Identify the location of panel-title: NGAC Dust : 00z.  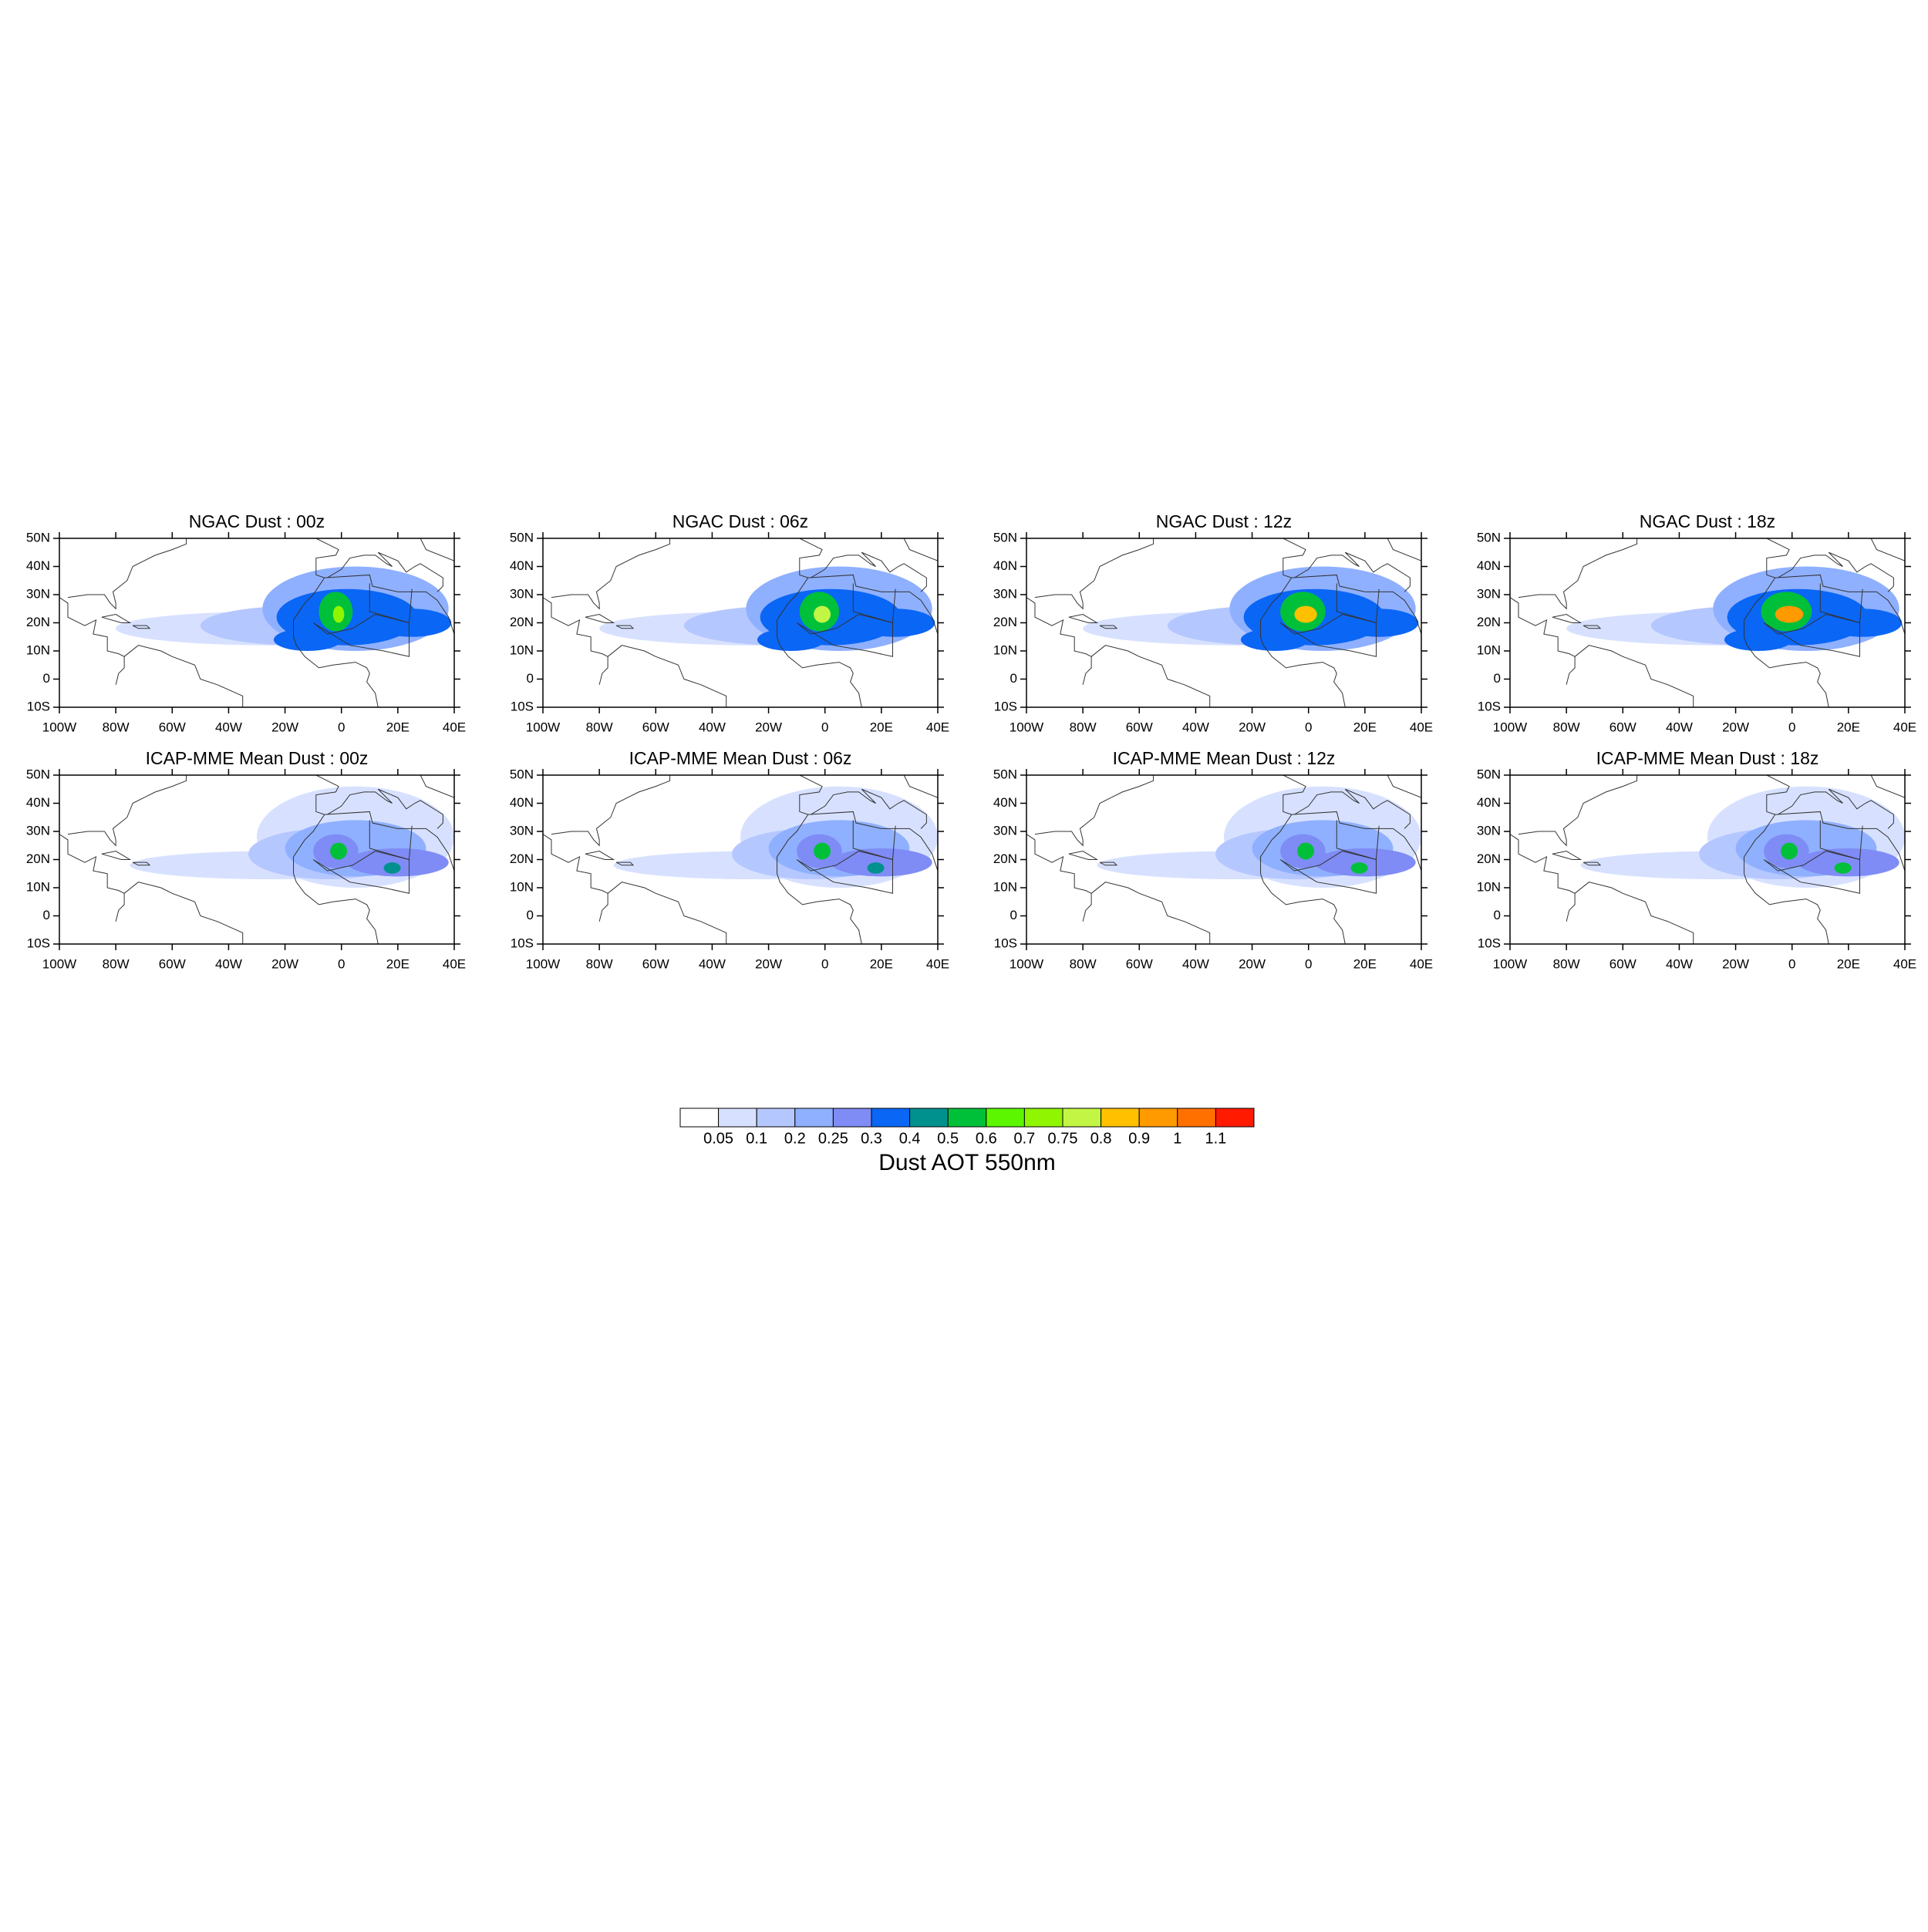
(257, 521).